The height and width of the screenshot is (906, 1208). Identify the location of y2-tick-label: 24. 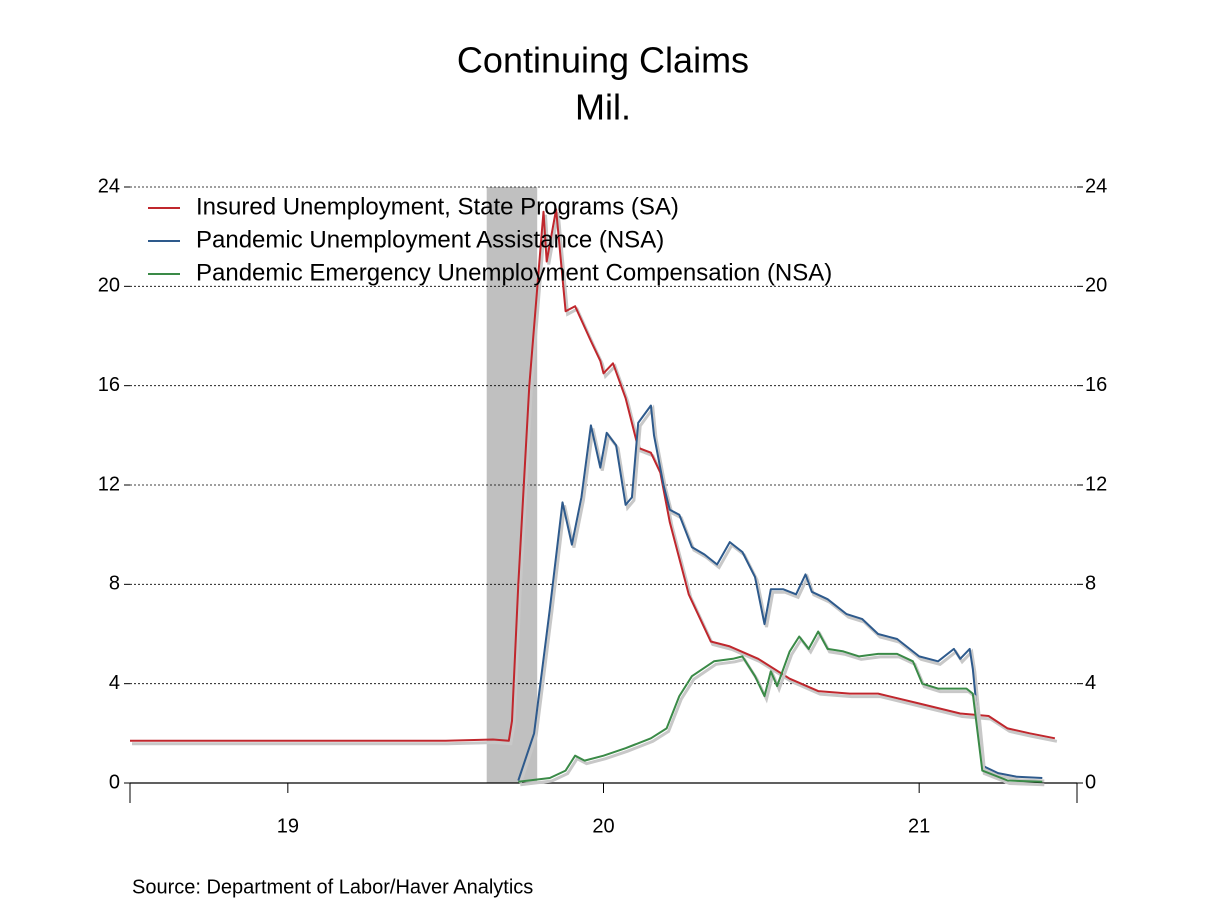
(1096, 186).